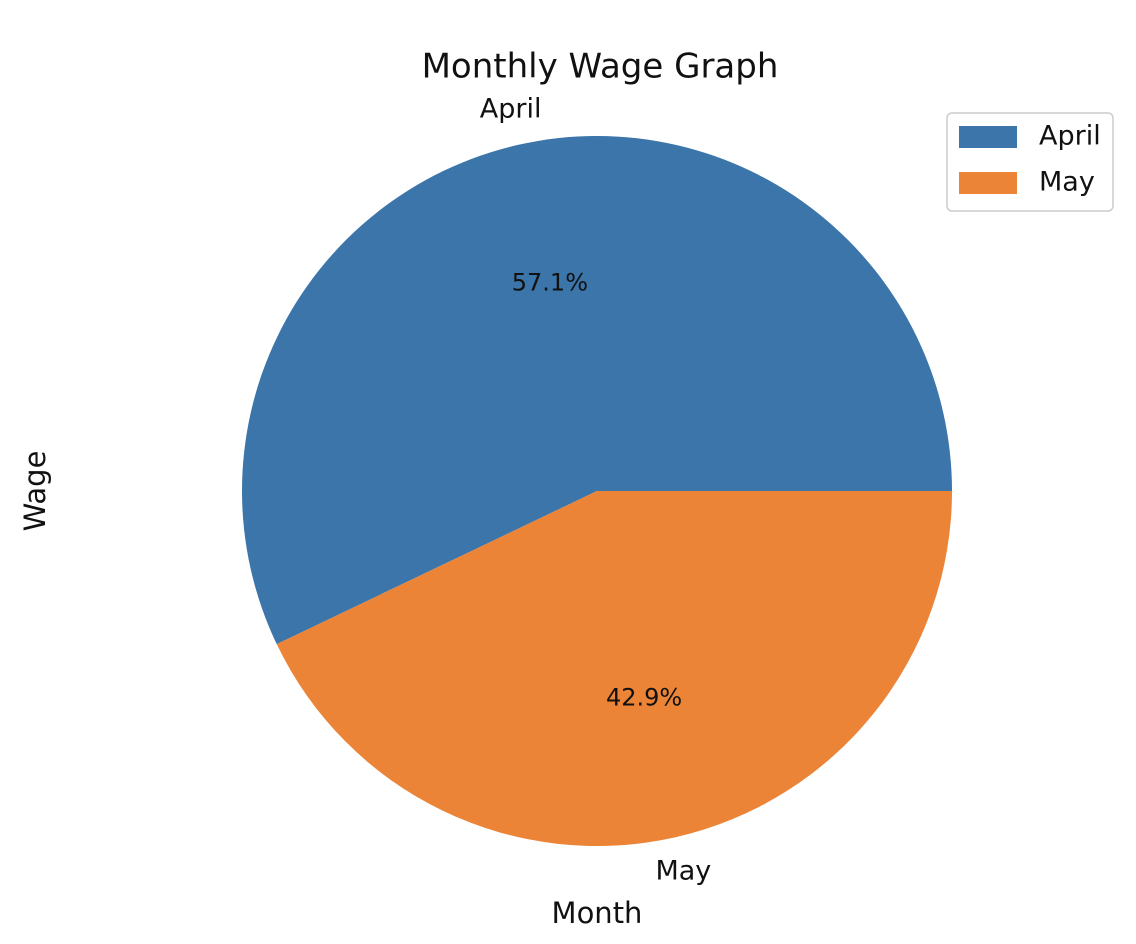 The width and height of the screenshot is (1136, 944). Describe the element at coordinates (683, 870) in the screenshot. I see `slice-label: May` at that location.